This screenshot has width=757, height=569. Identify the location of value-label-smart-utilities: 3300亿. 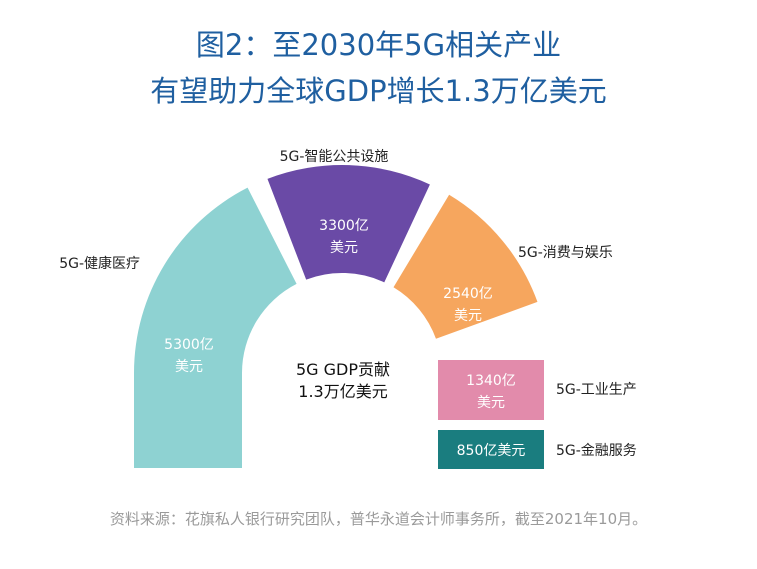
(344, 226).